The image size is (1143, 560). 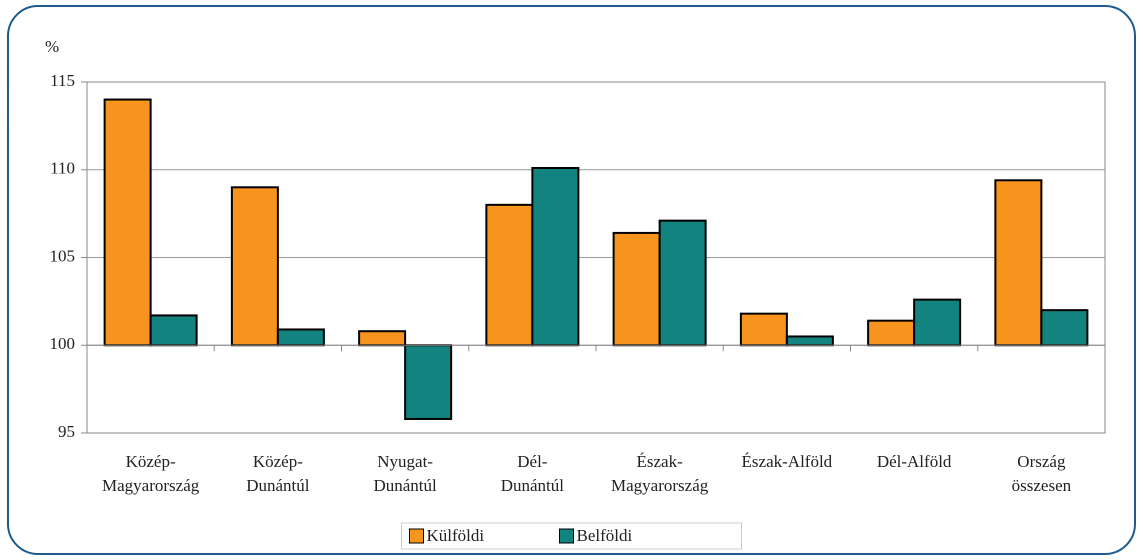 What do you see at coordinates (660, 473) in the screenshot?
I see `x-tick-label: Észak- Magyarország` at bounding box center [660, 473].